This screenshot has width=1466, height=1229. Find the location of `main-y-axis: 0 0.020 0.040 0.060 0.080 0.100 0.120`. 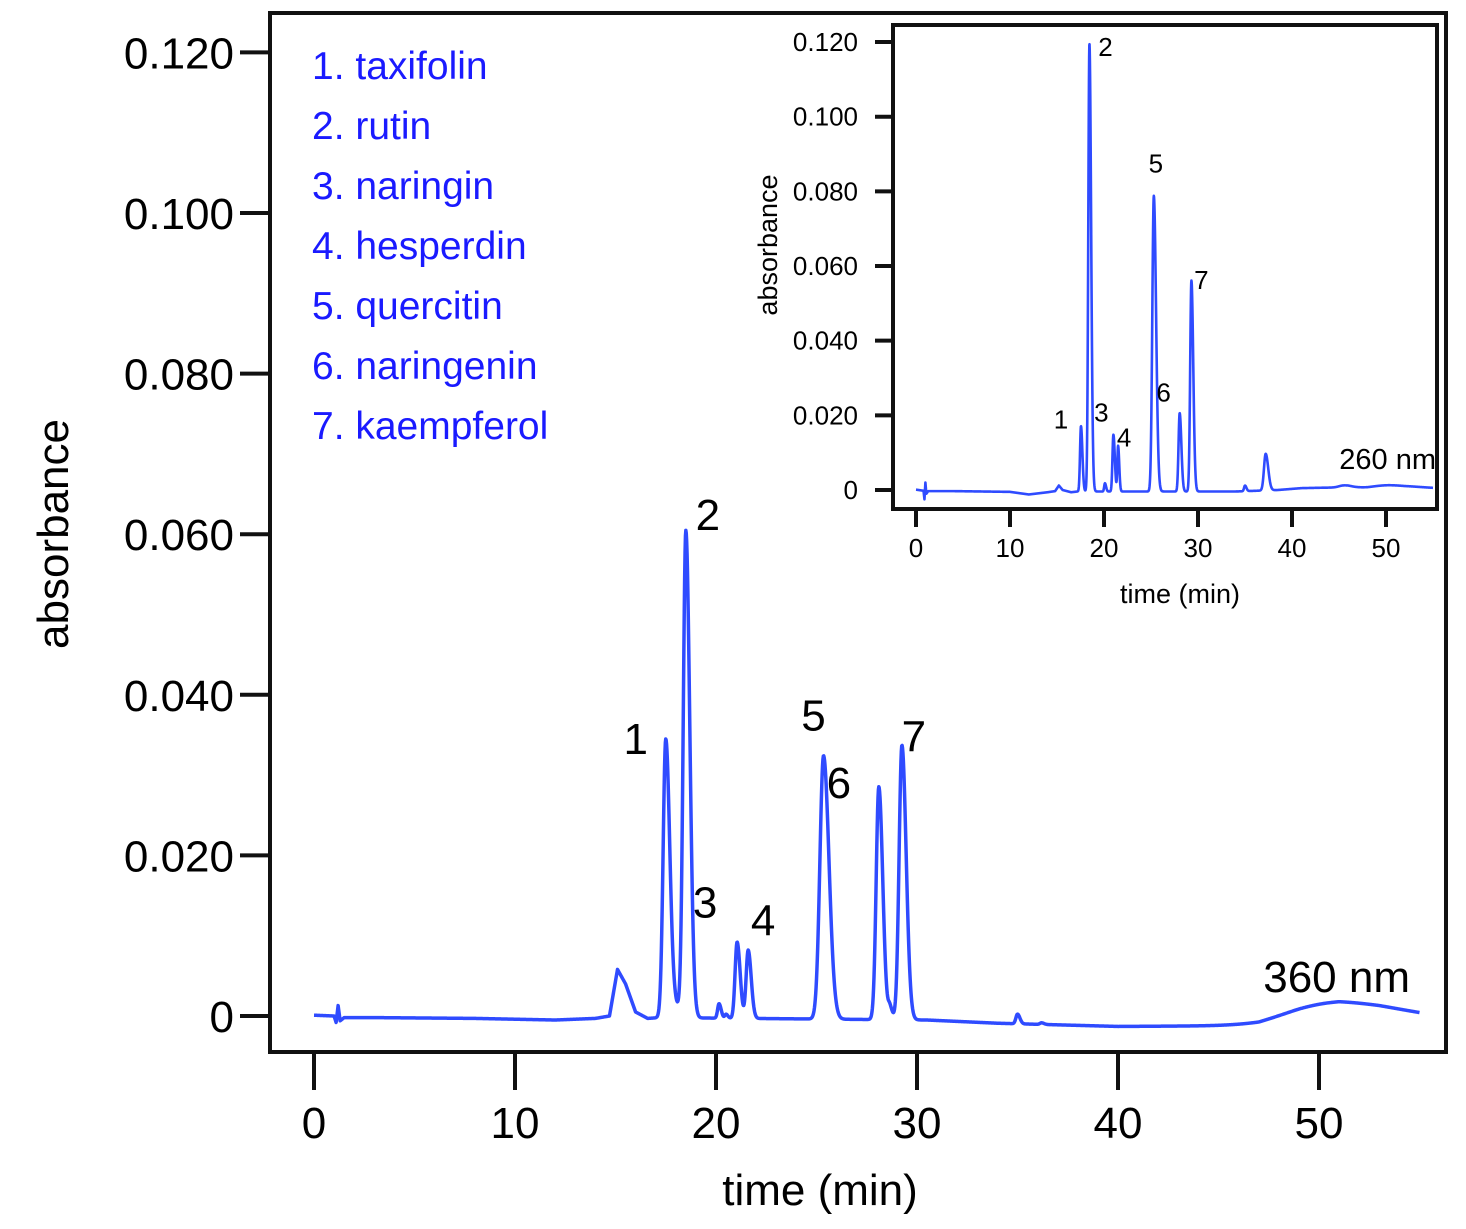

main-y-axis: 0 0.020 0.040 0.060 0.080 0.100 0.120 is located at coordinates (197, 535).